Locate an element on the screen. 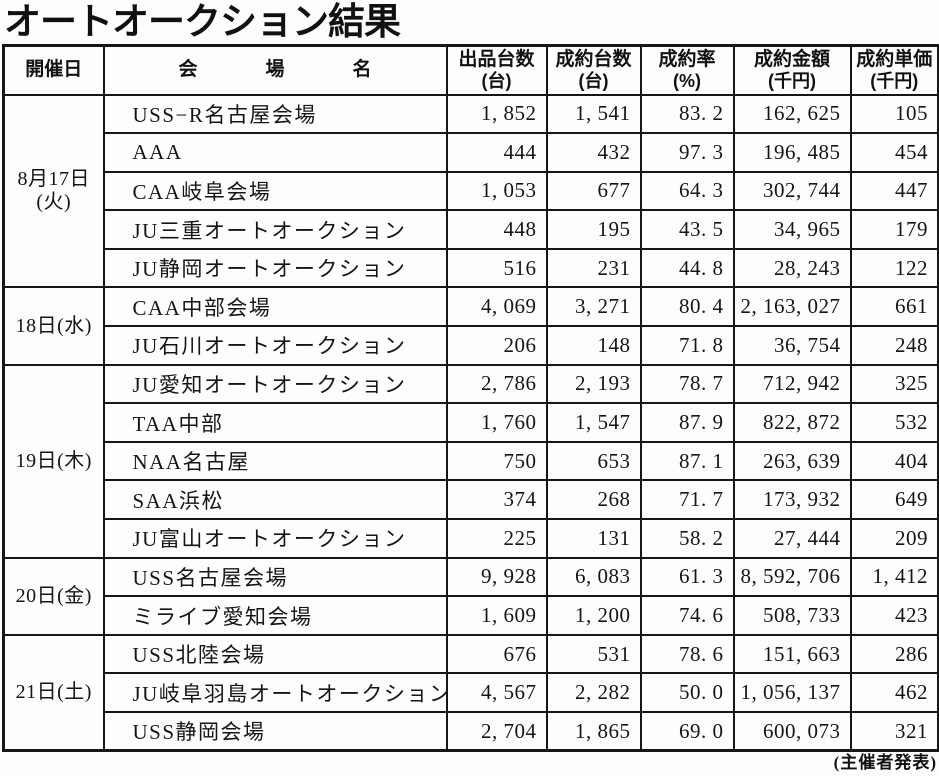  venue-cell: USS−R名古屋会場 is located at coordinates (275, 114).